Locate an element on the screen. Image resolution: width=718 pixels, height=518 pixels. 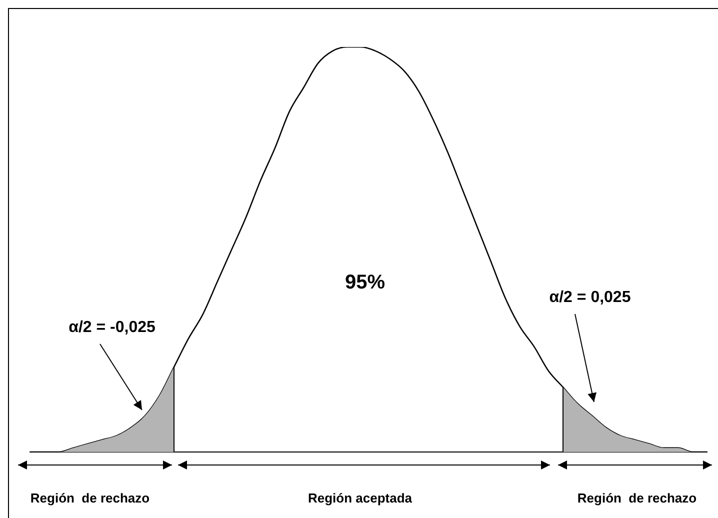
annotation: α/2 = 0,025 is located at coordinates (590, 298).